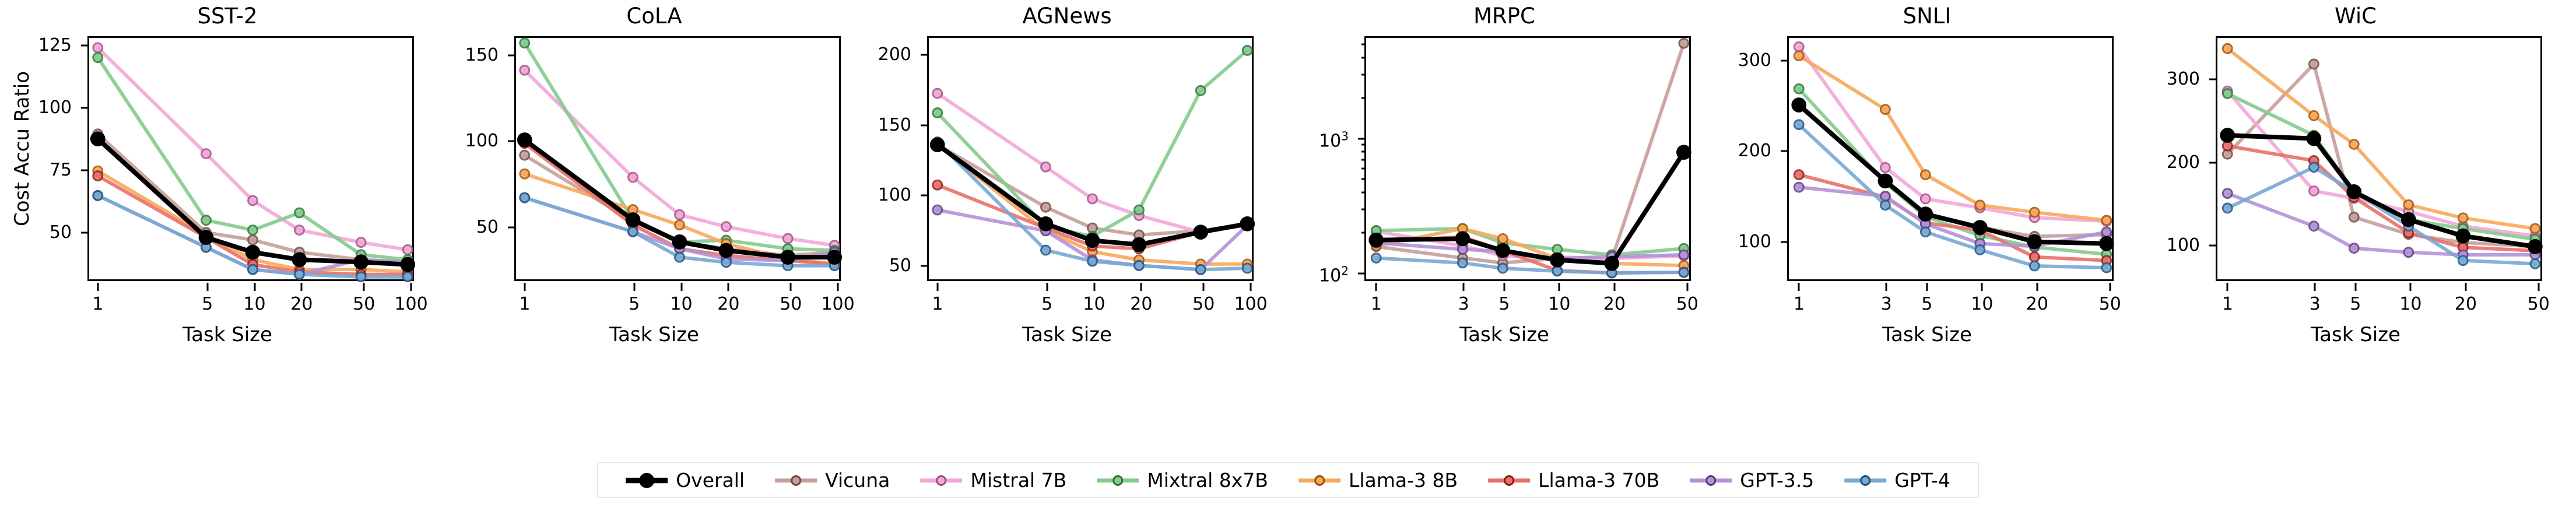 The height and width of the screenshot is (505, 2576). I want to click on x-tick-label: 20, so click(301, 304).